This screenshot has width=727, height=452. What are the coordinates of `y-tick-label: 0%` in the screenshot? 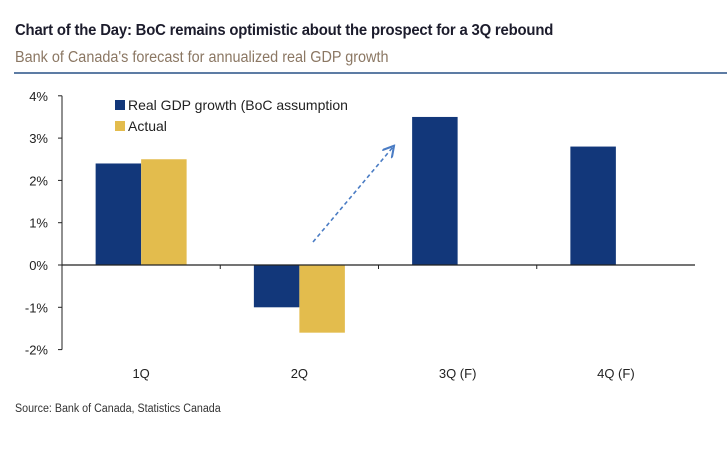 It's located at (38, 265).